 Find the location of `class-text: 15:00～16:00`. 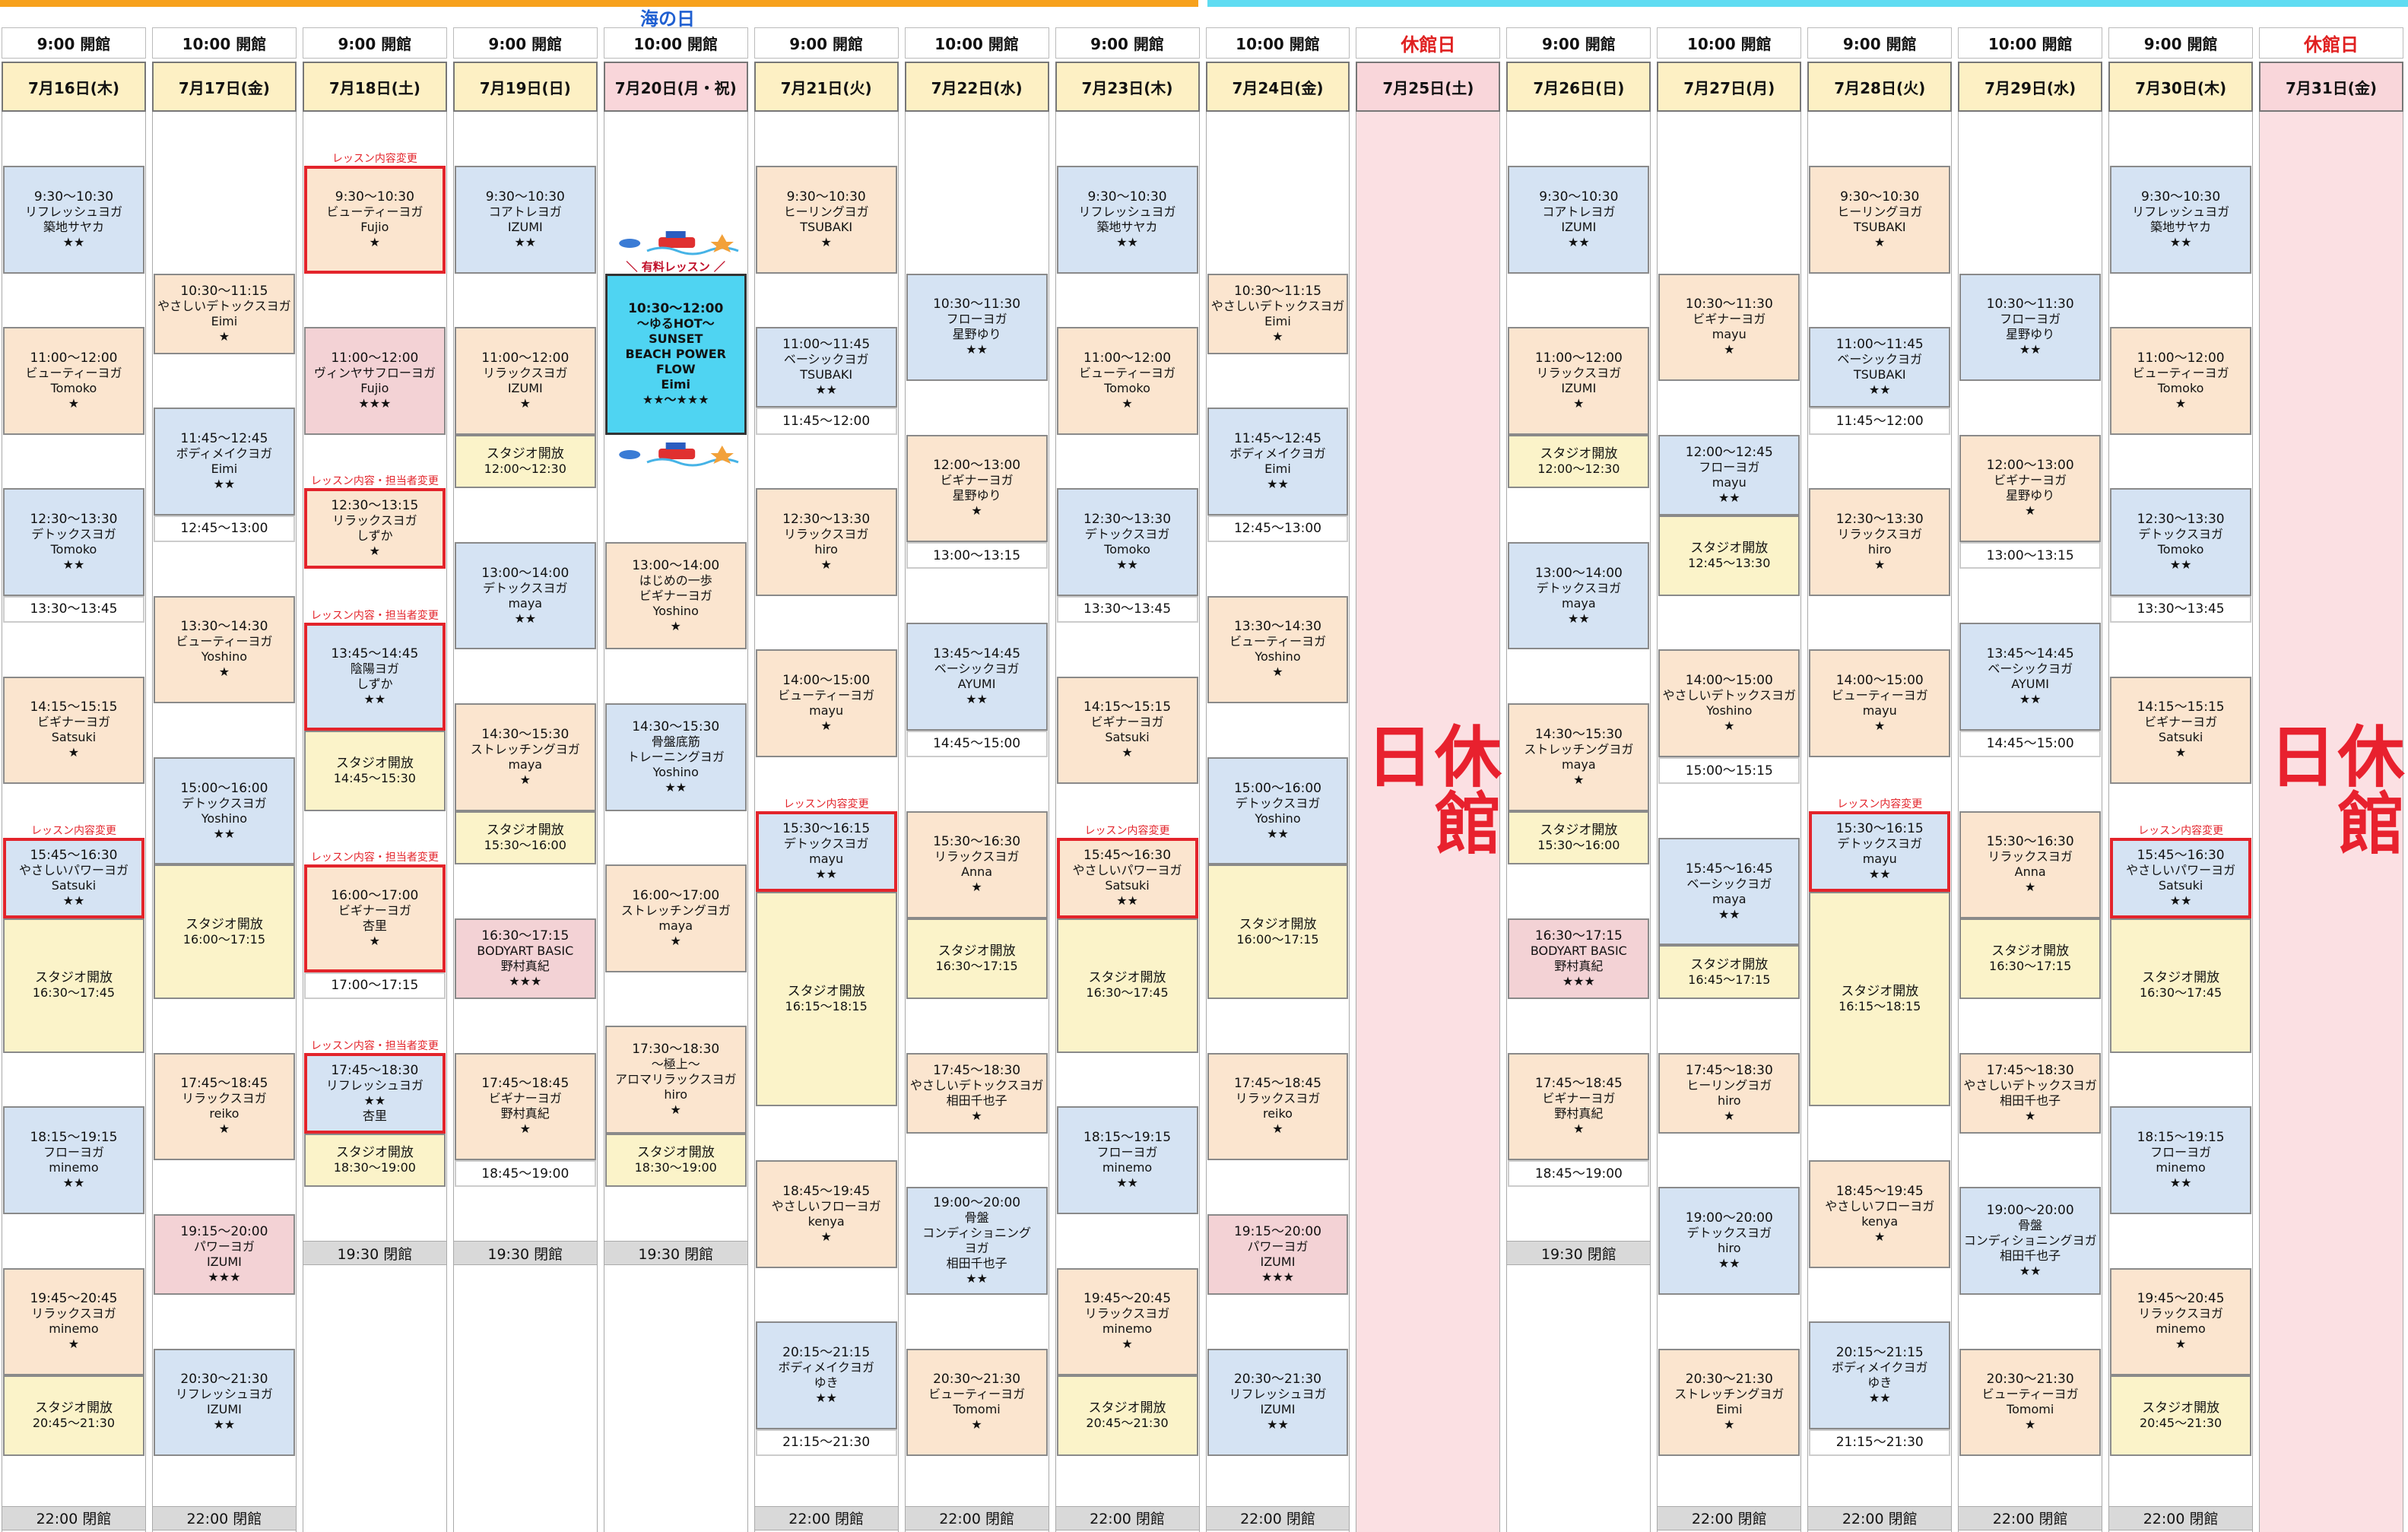

class-text: 15:00～16:00 is located at coordinates (224, 788).